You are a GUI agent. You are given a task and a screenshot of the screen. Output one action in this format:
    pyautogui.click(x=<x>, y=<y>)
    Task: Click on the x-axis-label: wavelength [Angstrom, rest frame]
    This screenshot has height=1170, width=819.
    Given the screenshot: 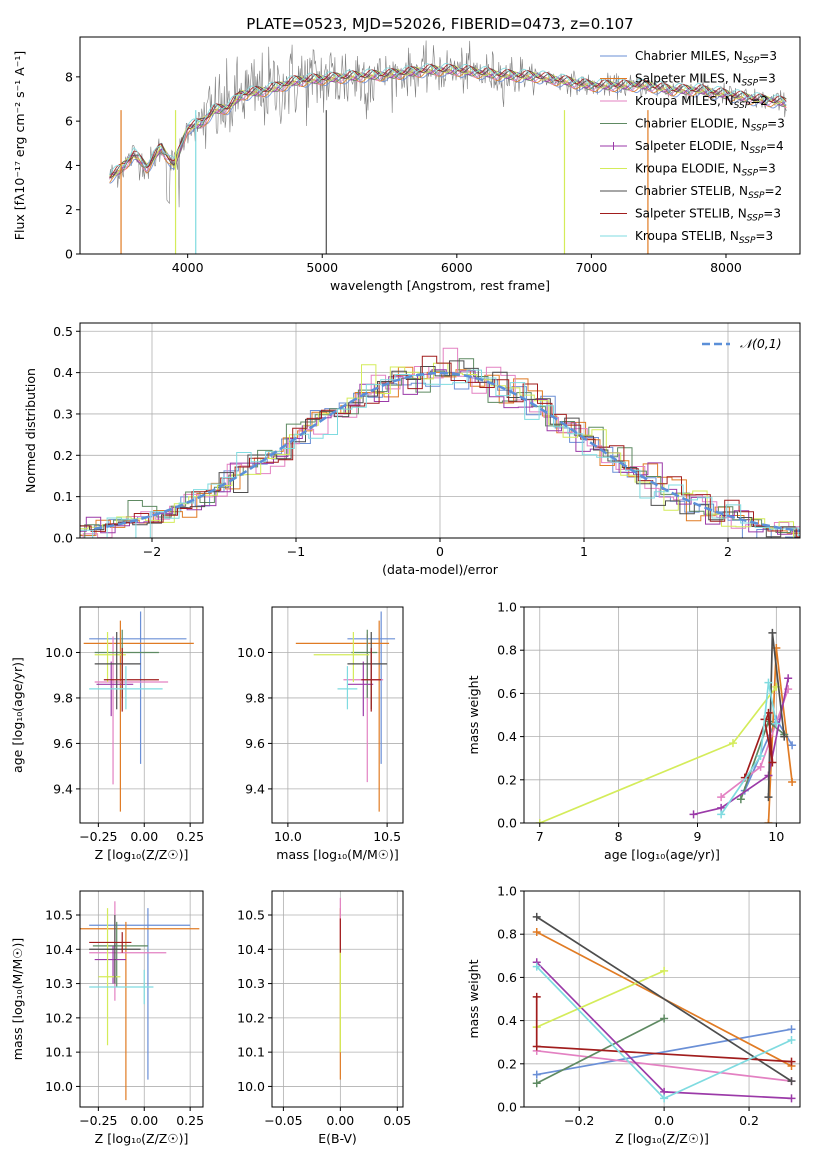 What is the action you would take?
    pyautogui.click(x=440, y=285)
    